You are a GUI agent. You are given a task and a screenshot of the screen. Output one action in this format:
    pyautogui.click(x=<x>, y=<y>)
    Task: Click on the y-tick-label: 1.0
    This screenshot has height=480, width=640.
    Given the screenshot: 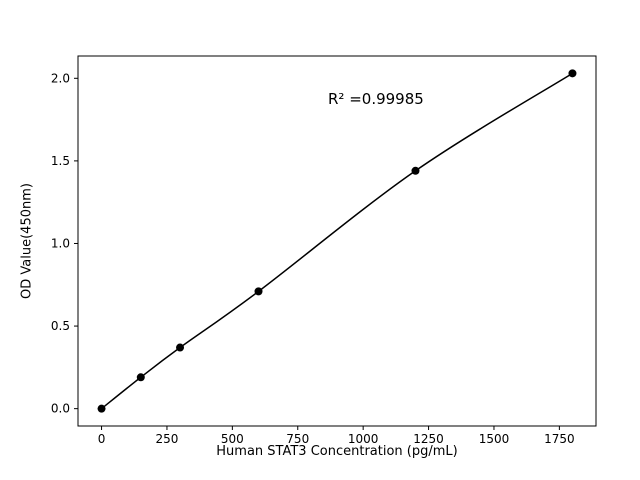 What is the action you would take?
    pyautogui.click(x=60, y=243)
    